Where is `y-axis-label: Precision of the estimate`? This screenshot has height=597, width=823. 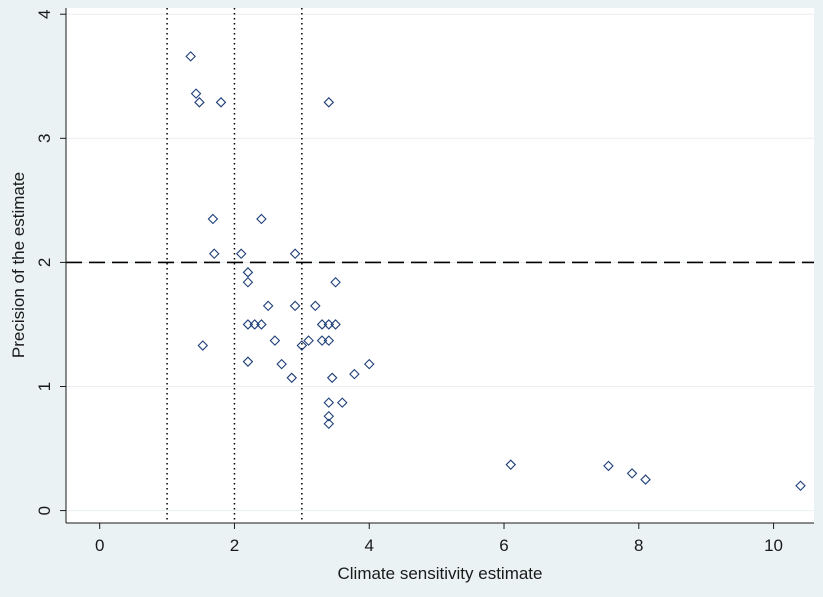 y-axis-label: Precision of the estimate is located at coordinates (18, 265).